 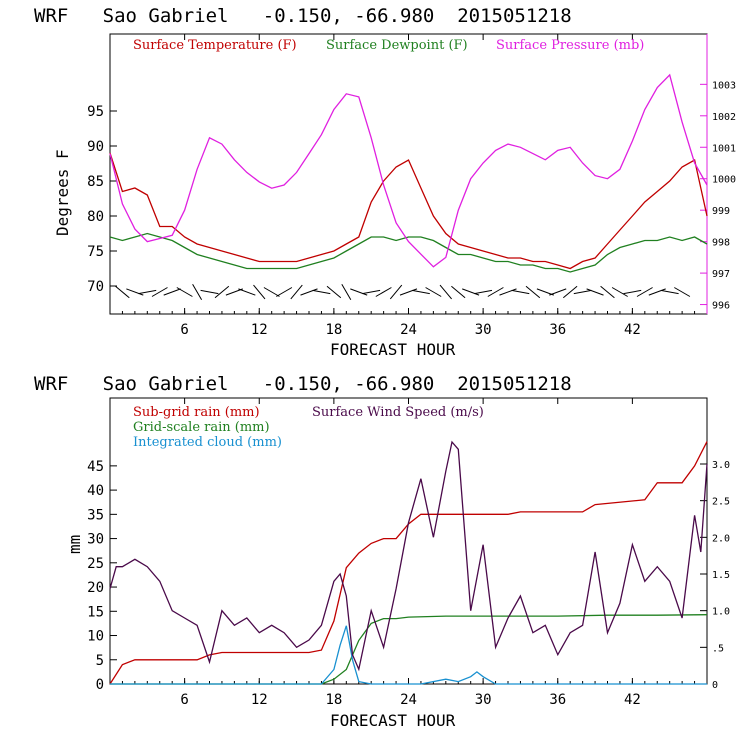 I want to click on legend-subgrid-rain: Sub-grid rain (mm), so click(x=196, y=412).